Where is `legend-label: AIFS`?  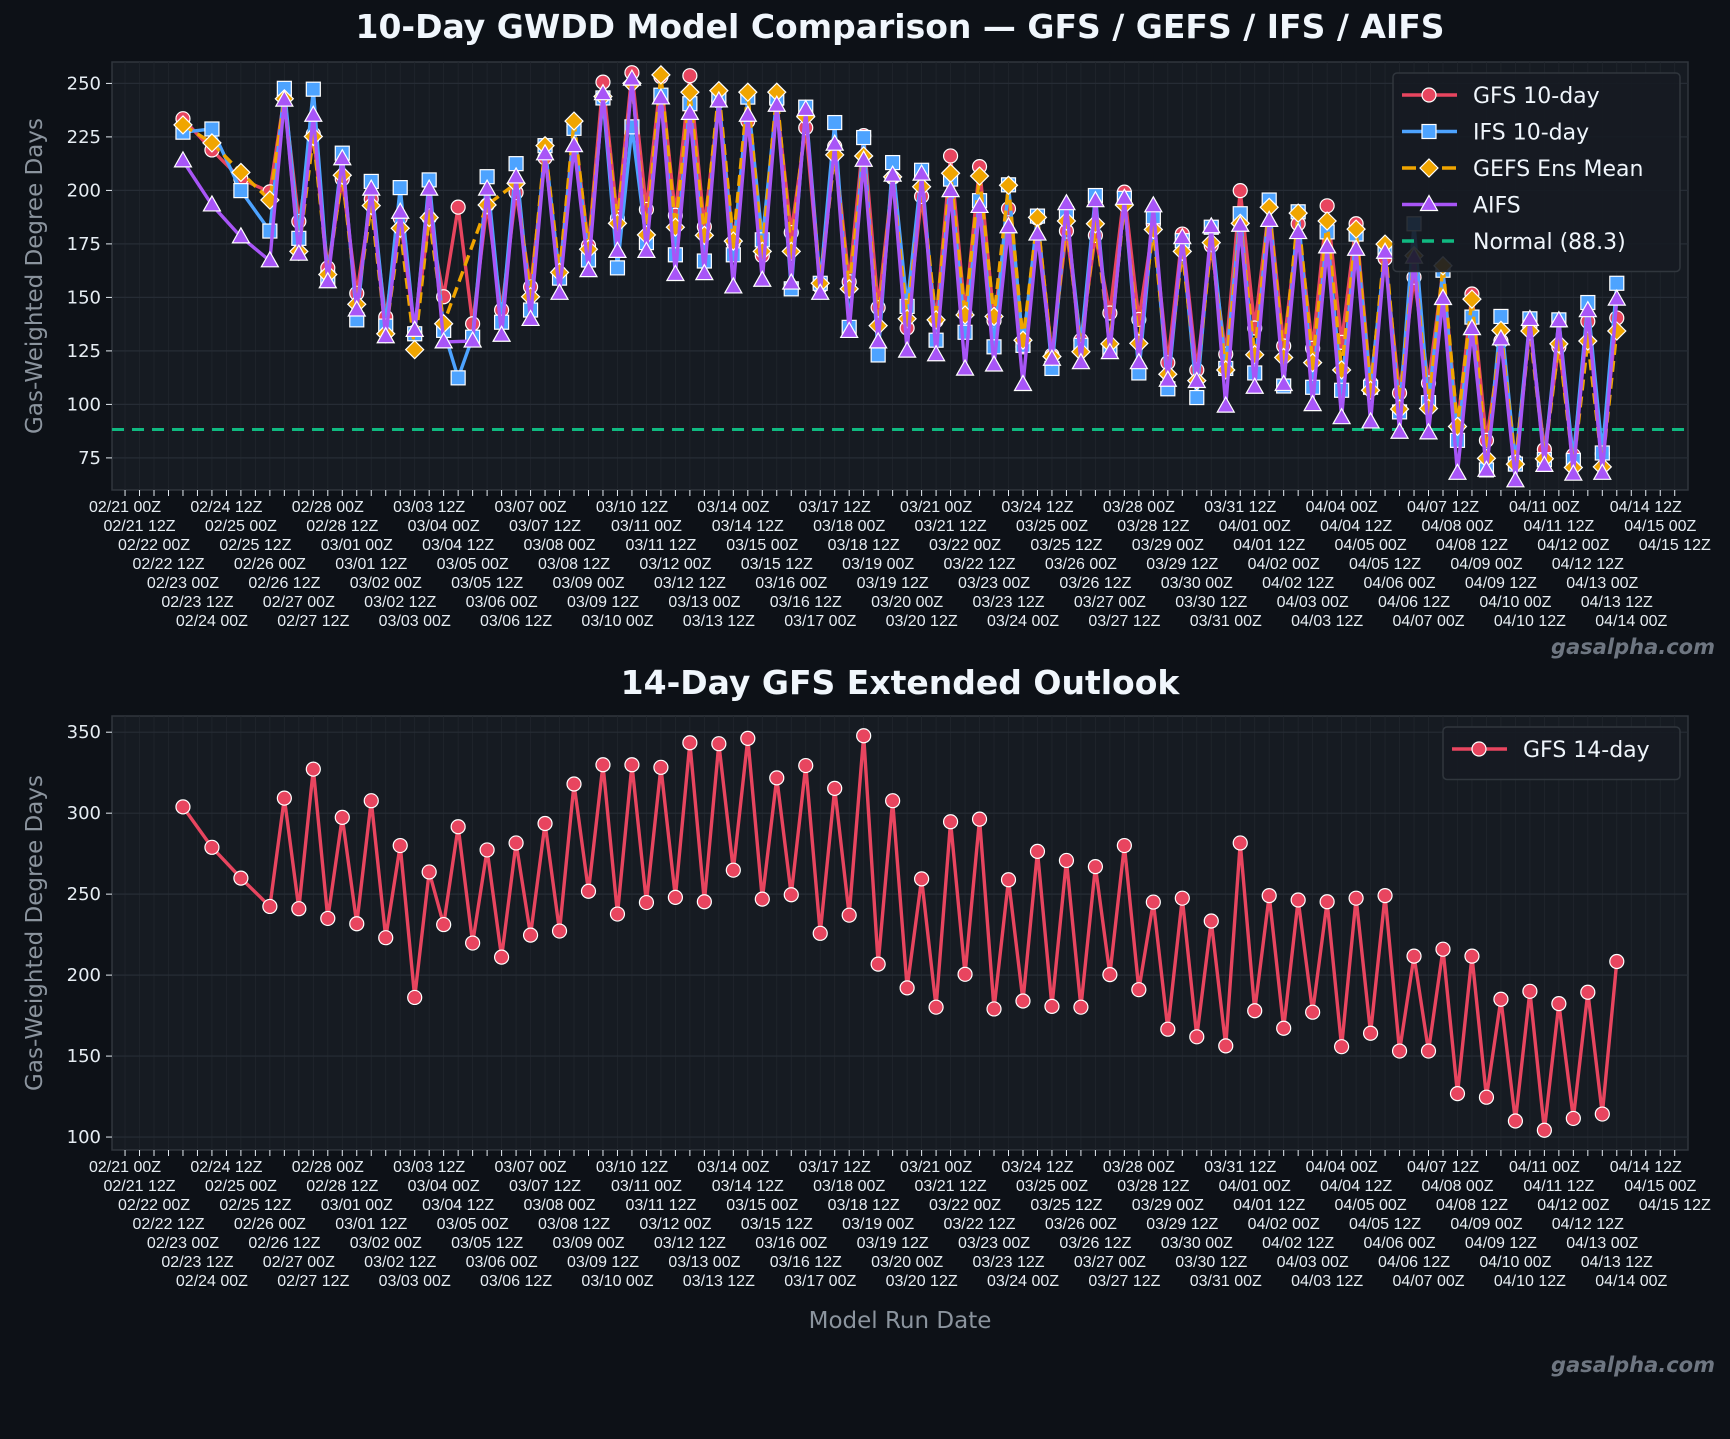 legend-label: AIFS is located at coordinates (1497, 206).